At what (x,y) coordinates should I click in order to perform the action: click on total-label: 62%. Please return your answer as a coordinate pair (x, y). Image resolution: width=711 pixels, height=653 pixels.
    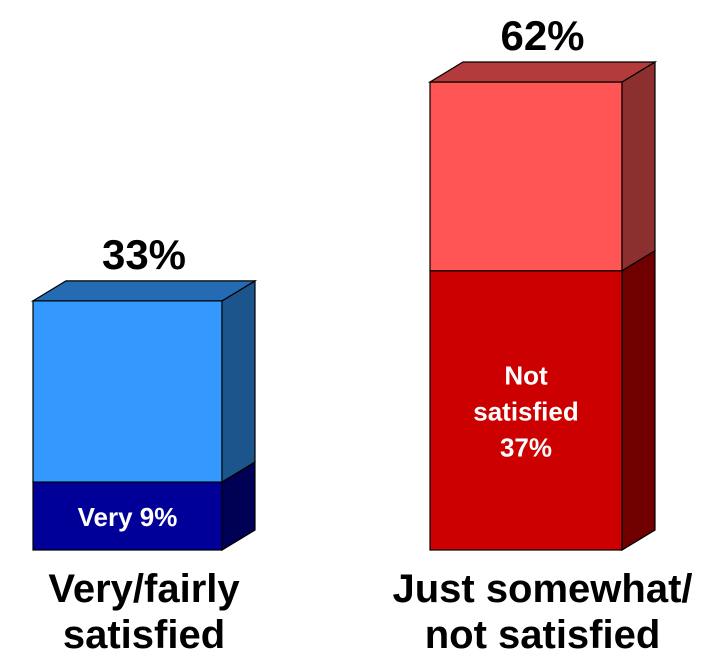
    Looking at the image, I should click on (542, 35).